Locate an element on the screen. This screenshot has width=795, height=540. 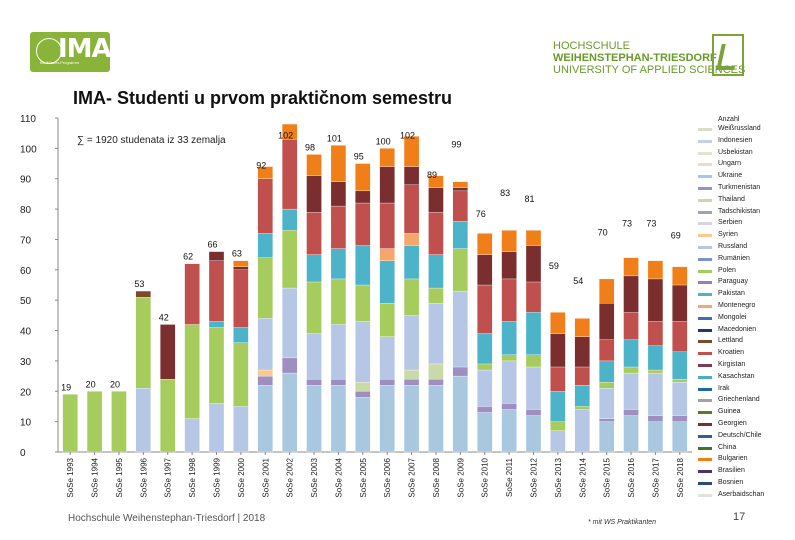
legend-label: Georgien is located at coordinates (732, 423).